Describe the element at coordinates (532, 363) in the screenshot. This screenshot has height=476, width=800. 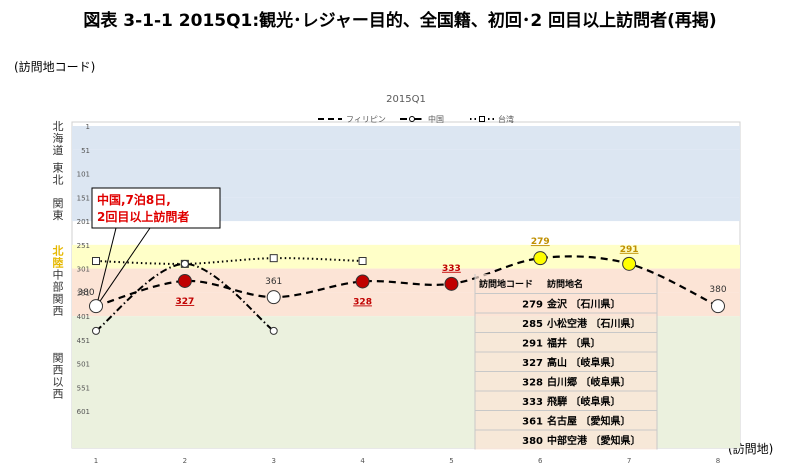
I see `table-cell-code: 327` at that location.